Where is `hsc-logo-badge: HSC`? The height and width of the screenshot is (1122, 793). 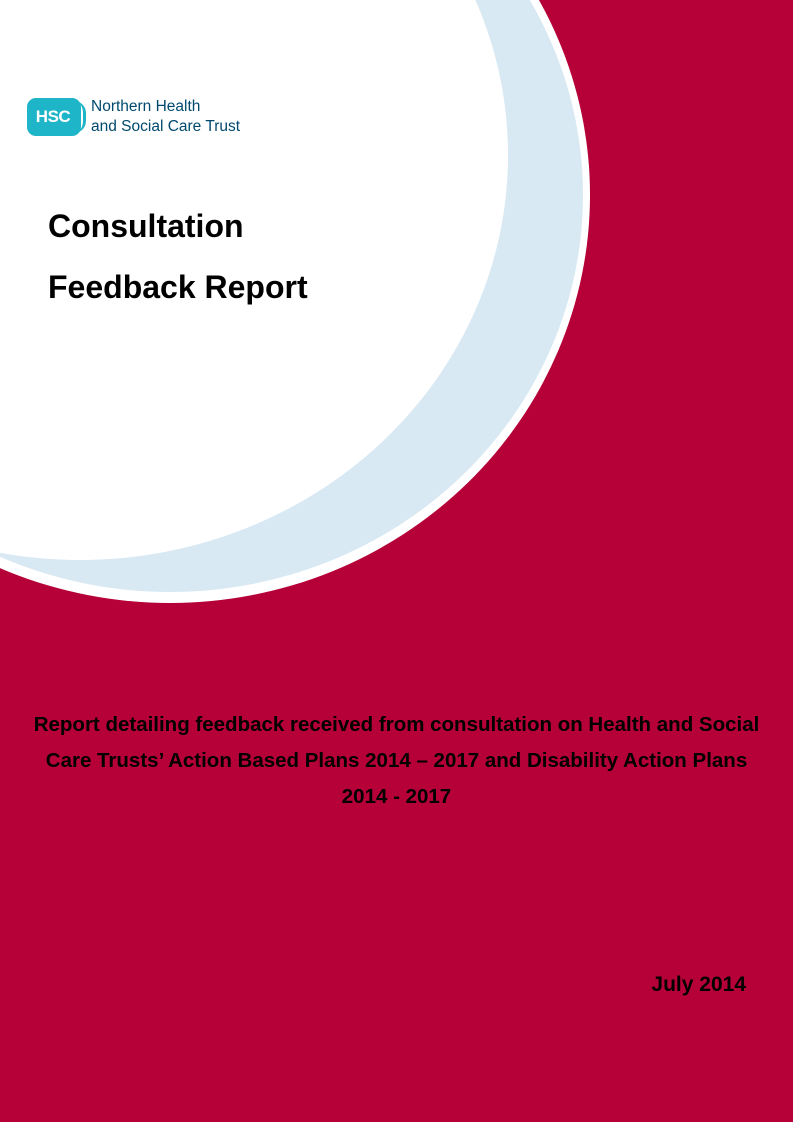 hsc-logo-badge: HSC is located at coordinates (56, 117).